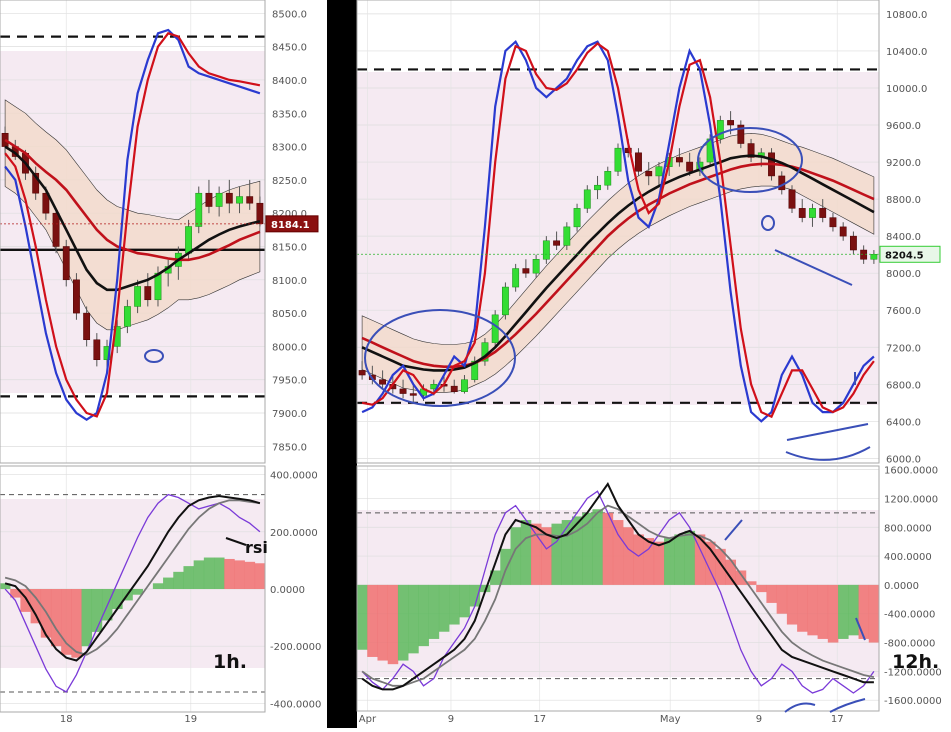 The width and height of the screenshot is (951, 732). What do you see at coordinates (903, 126) in the screenshot?
I see `price-tick-label: 9600.0` at bounding box center [903, 126].